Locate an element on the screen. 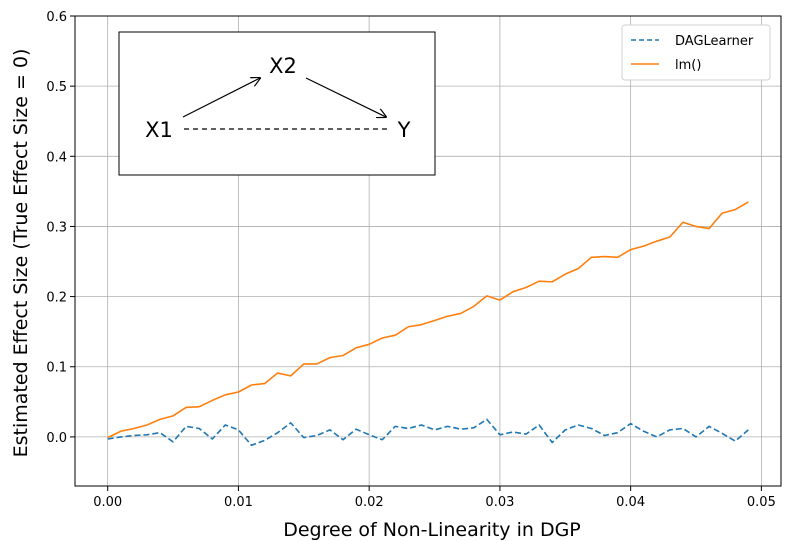 The width and height of the screenshot is (791, 541). series-line-daglearner is located at coordinates (428, 432).